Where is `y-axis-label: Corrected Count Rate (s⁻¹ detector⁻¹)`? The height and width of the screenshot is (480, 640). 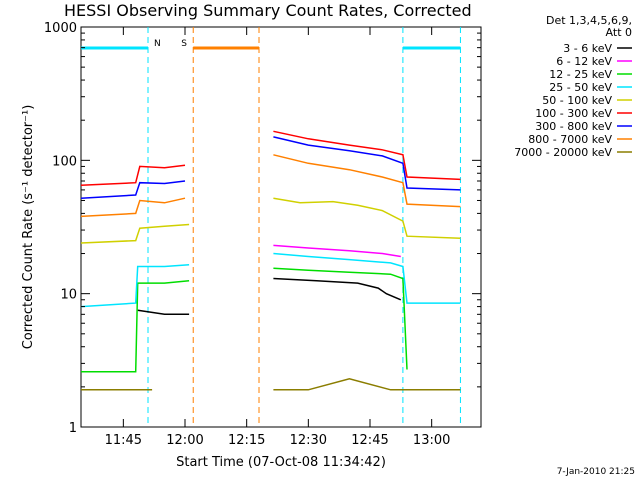
y-axis-label: Corrected Count Rate (s⁻¹ detector⁻¹) is located at coordinates (28, 227).